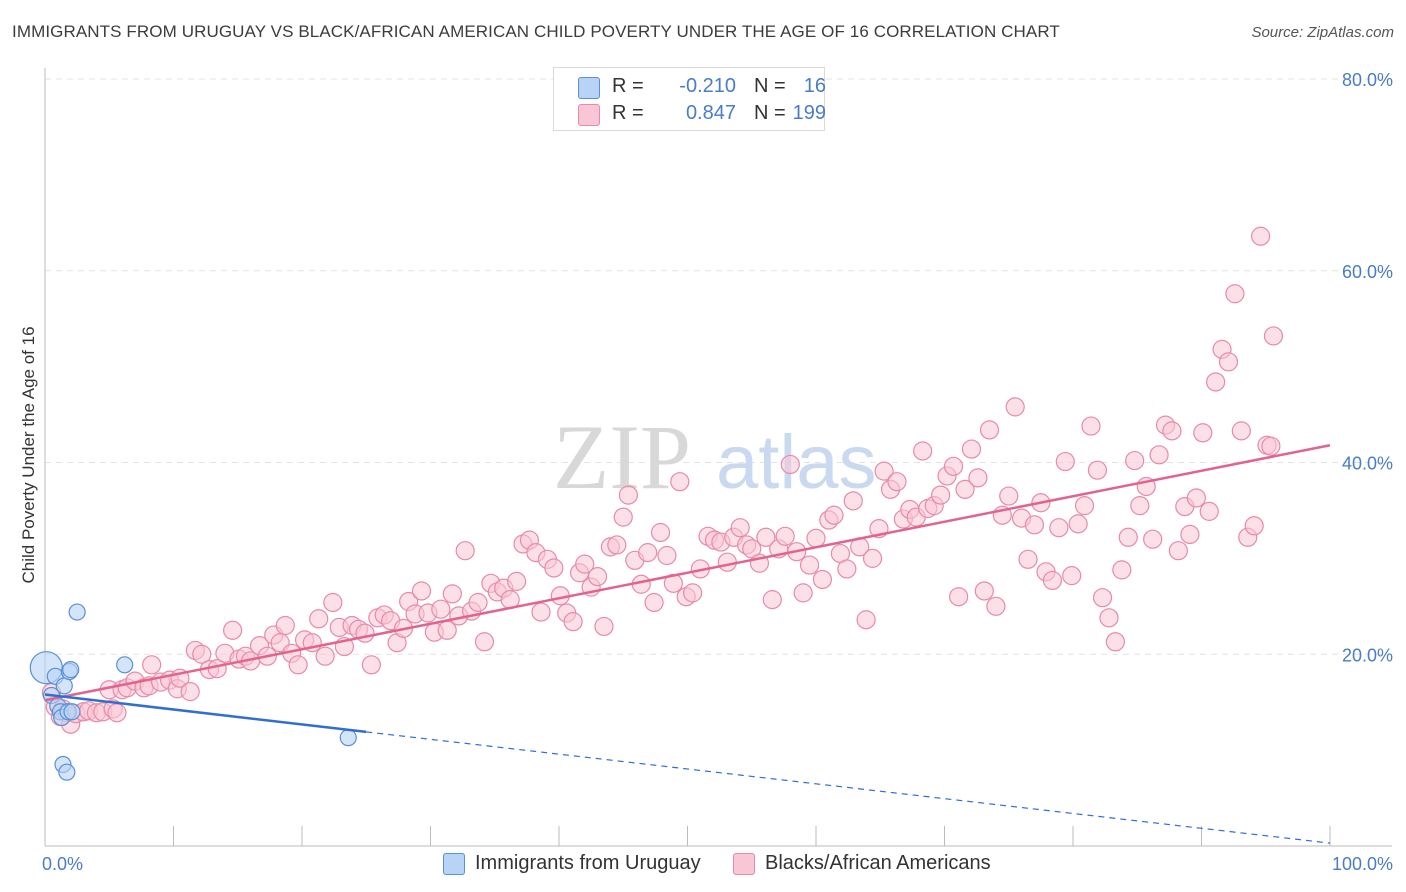 The height and width of the screenshot is (892, 1406). Describe the element at coordinates (1367, 655) in the screenshot. I see `y-tick-label: 20.0%` at that location.